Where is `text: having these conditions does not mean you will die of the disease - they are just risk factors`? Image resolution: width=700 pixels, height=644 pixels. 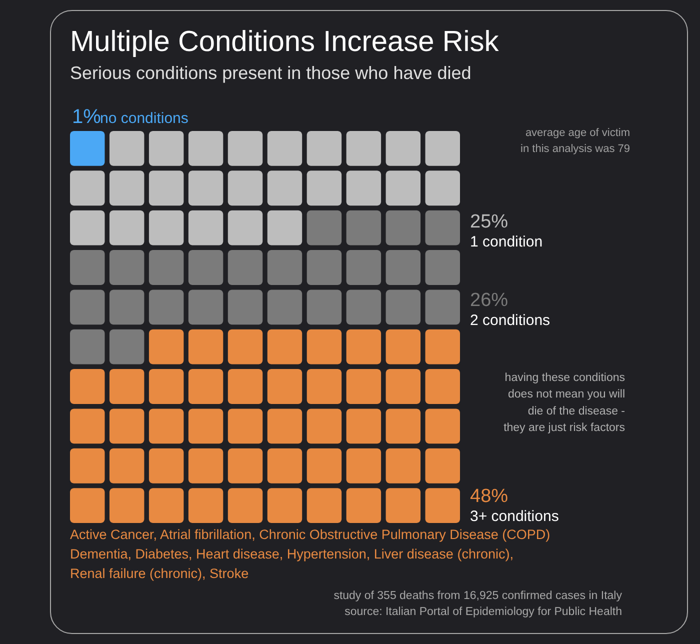 text: having these conditions does not mean you will die of the disease - they are just risk factors is located at coordinates (565, 403).